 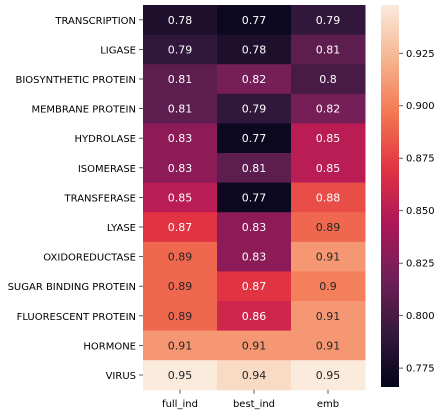 What do you see at coordinates (76, 317) in the screenshot?
I see `row-label: FLUORESCENT PROTEIN` at bounding box center [76, 317].